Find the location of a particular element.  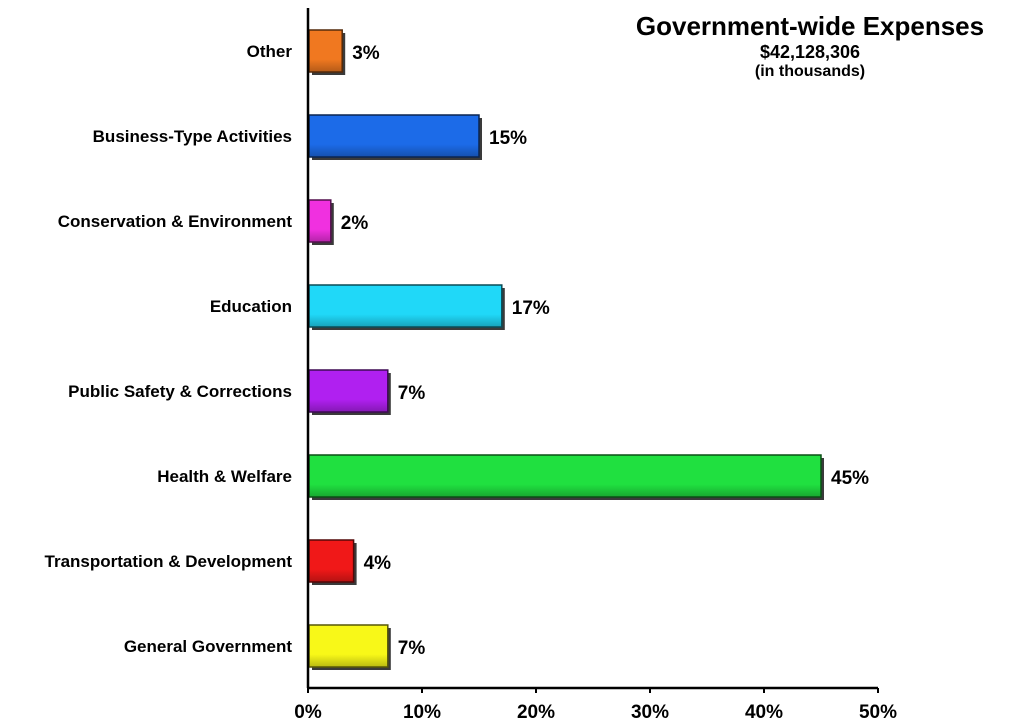

chart-title: Government-wide Expenses is located at coordinates (810, 26).